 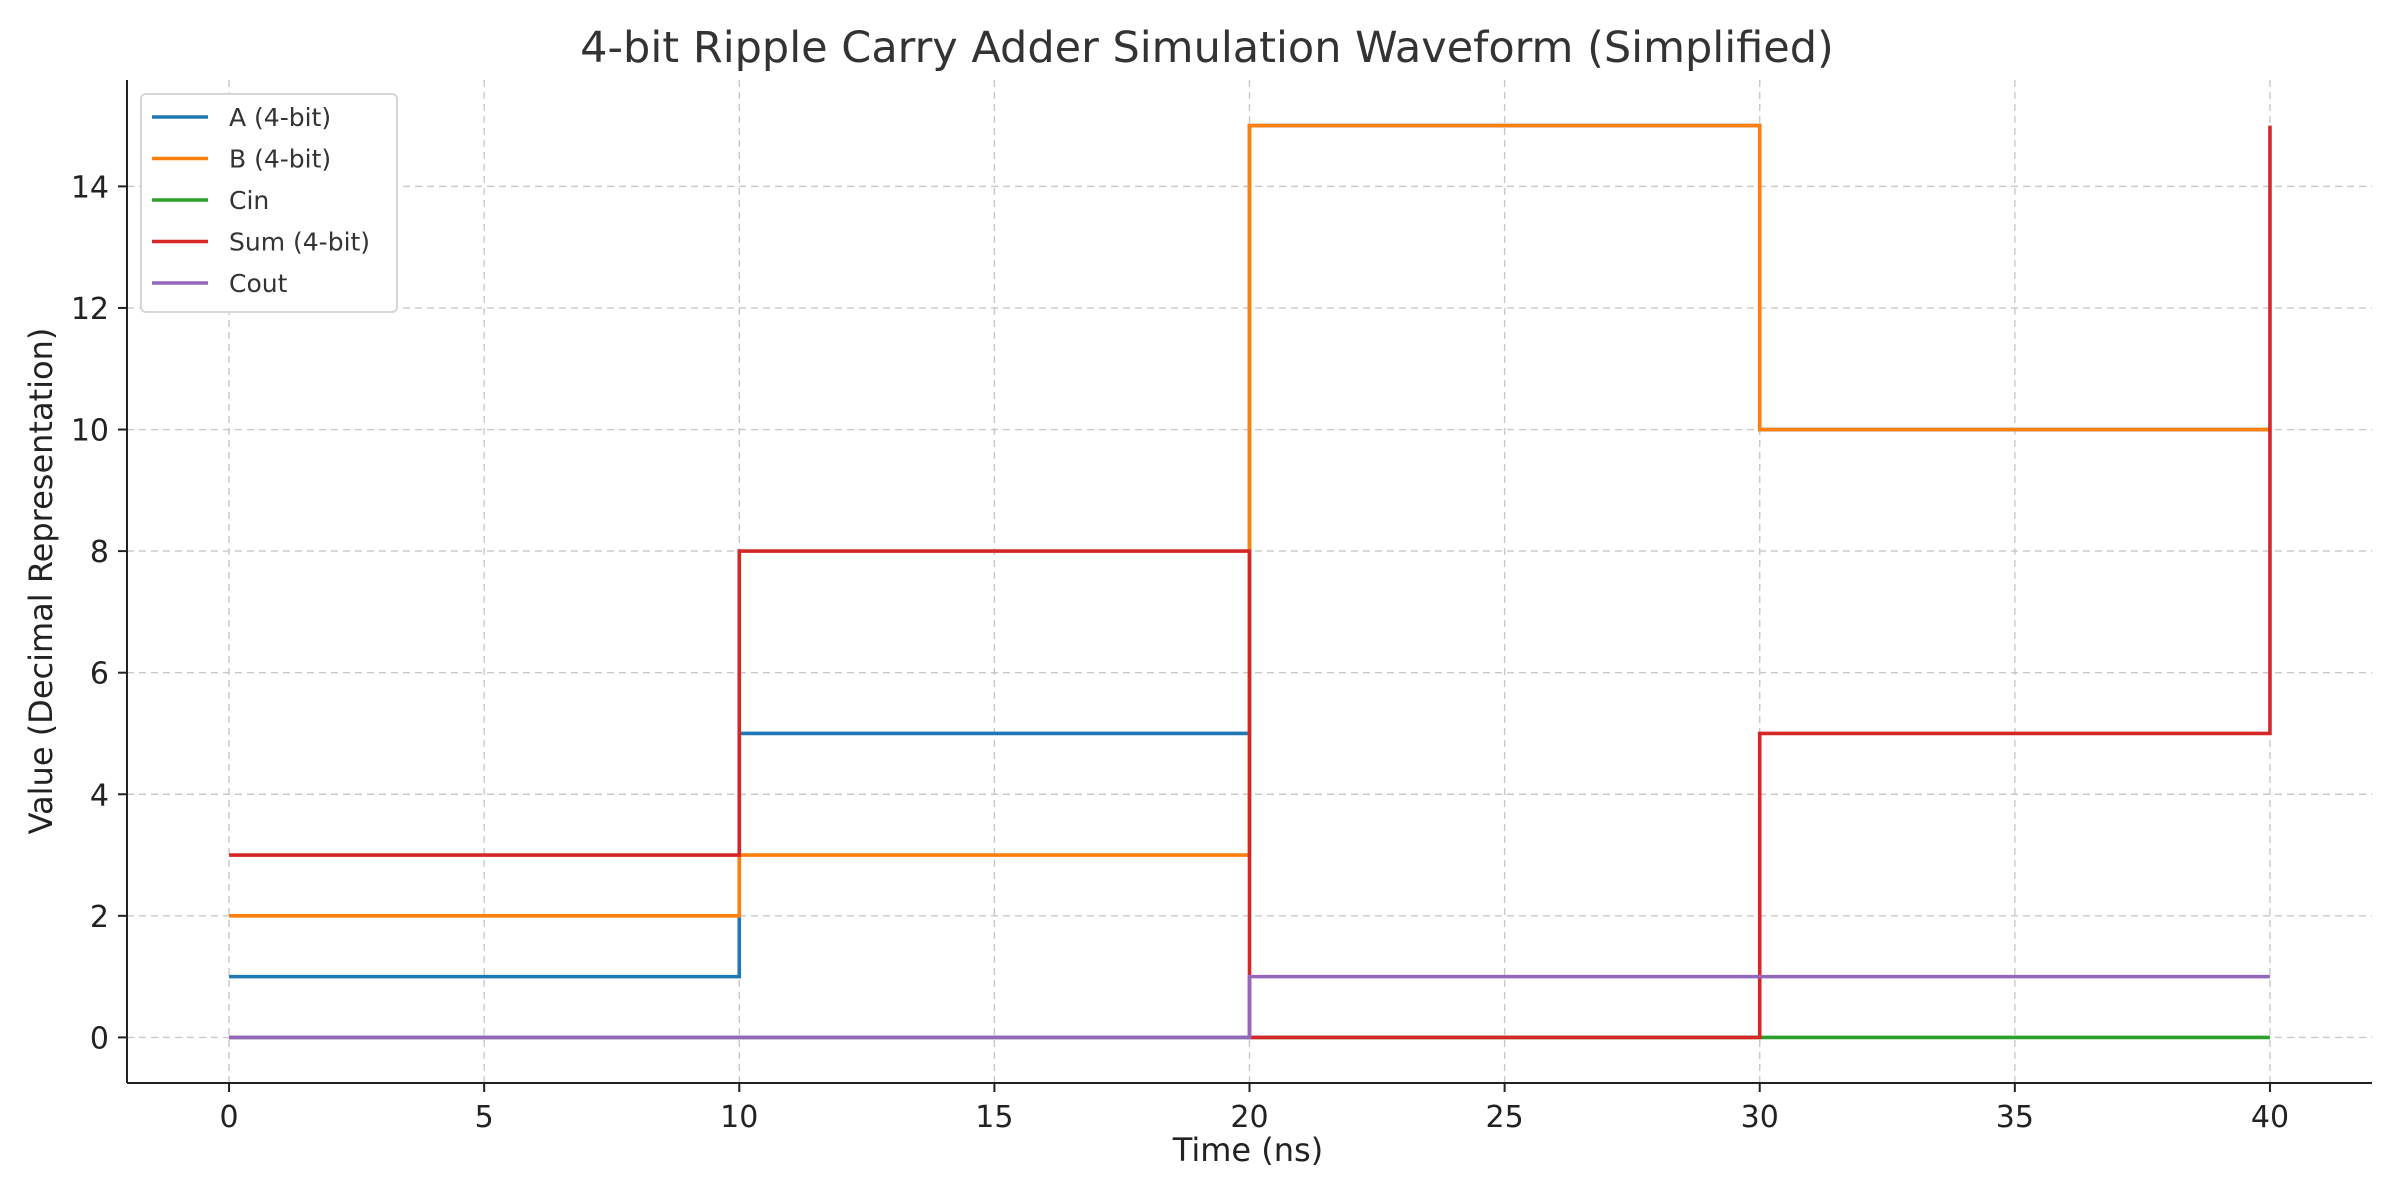 I want to click on x-tick-label: 5, so click(x=484, y=1117).